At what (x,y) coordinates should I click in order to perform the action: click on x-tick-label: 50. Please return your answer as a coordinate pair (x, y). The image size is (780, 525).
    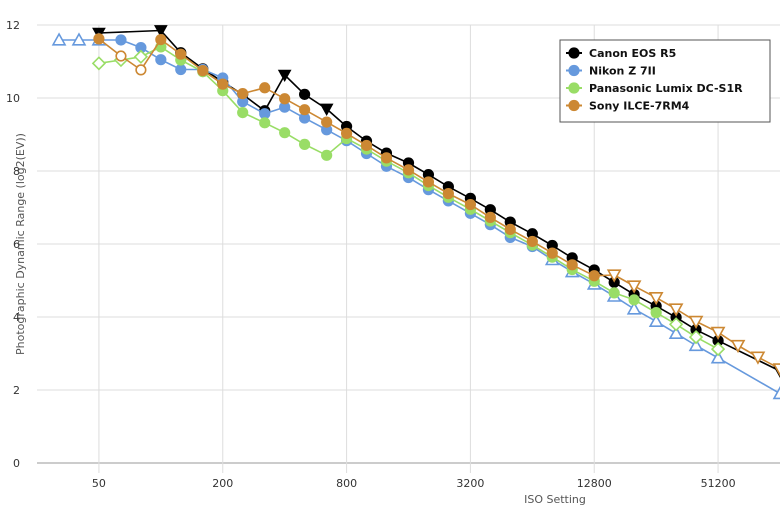
    Looking at the image, I should click on (99, 483).